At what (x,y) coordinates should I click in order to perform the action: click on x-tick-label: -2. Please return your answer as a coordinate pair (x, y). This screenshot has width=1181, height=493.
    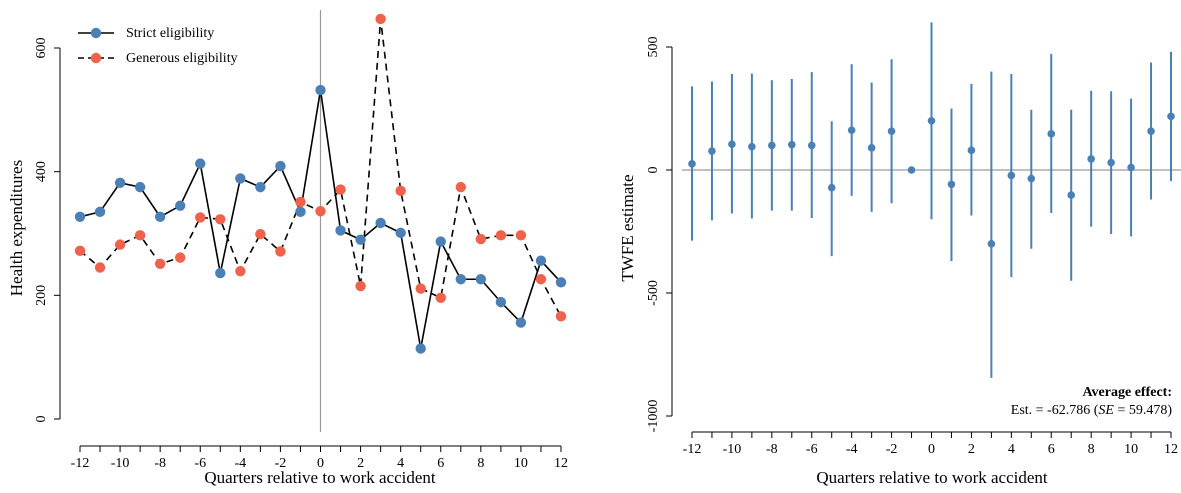
    Looking at the image, I should click on (281, 463).